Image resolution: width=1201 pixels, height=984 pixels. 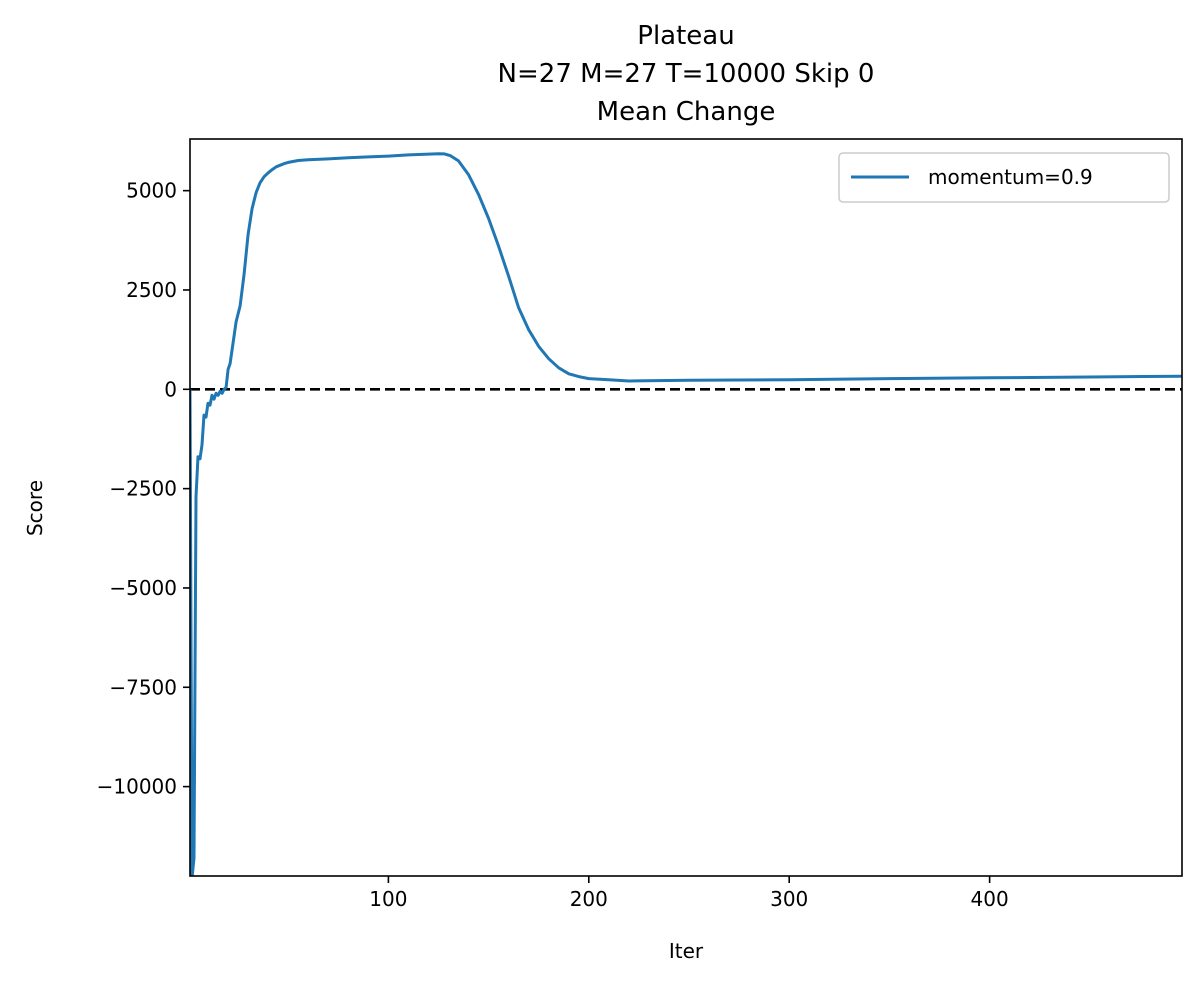 What do you see at coordinates (35, 508) in the screenshot?
I see `y-axis-label: Score` at bounding box center [35, 508].